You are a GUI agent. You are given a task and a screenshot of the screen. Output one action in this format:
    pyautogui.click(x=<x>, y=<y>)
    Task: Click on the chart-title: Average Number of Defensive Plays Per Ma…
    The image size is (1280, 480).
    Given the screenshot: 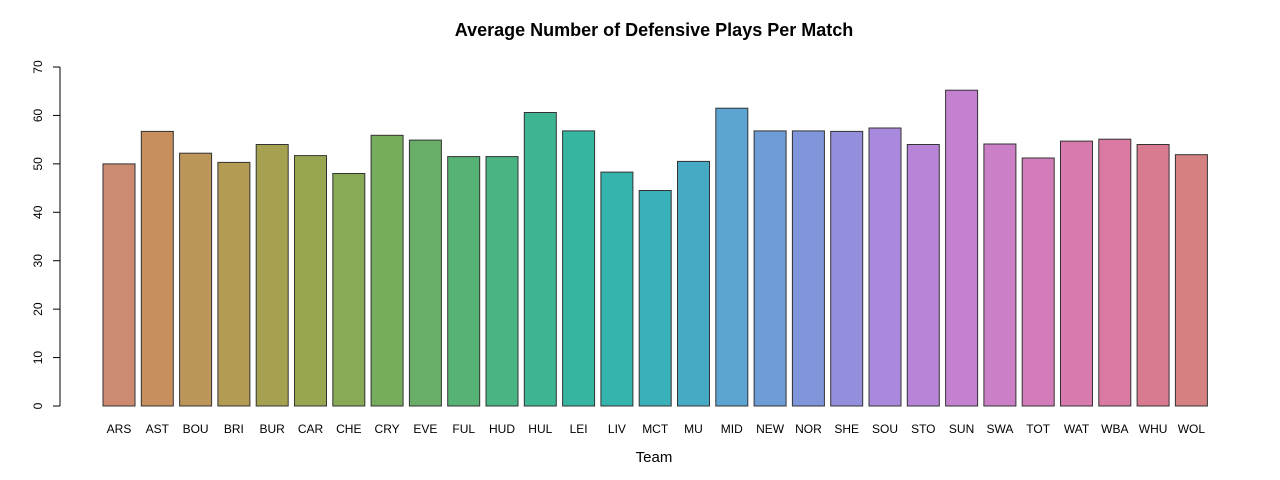 What is the action you would take?
    pyautogui.click(x=654, y=30)
    